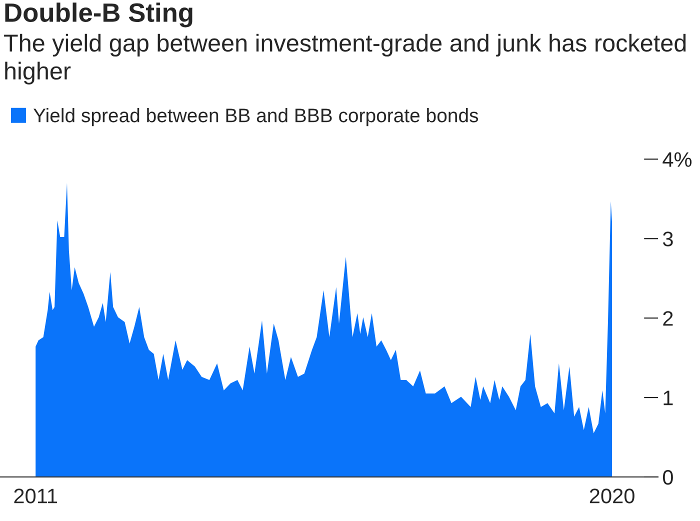 The height and width of the screenshot is (521, 700). Describe the element at coordinates (255, 117) in the screenshot. I see `legend-label: Yield spread between BB and BBB corporate bonds` at that location.